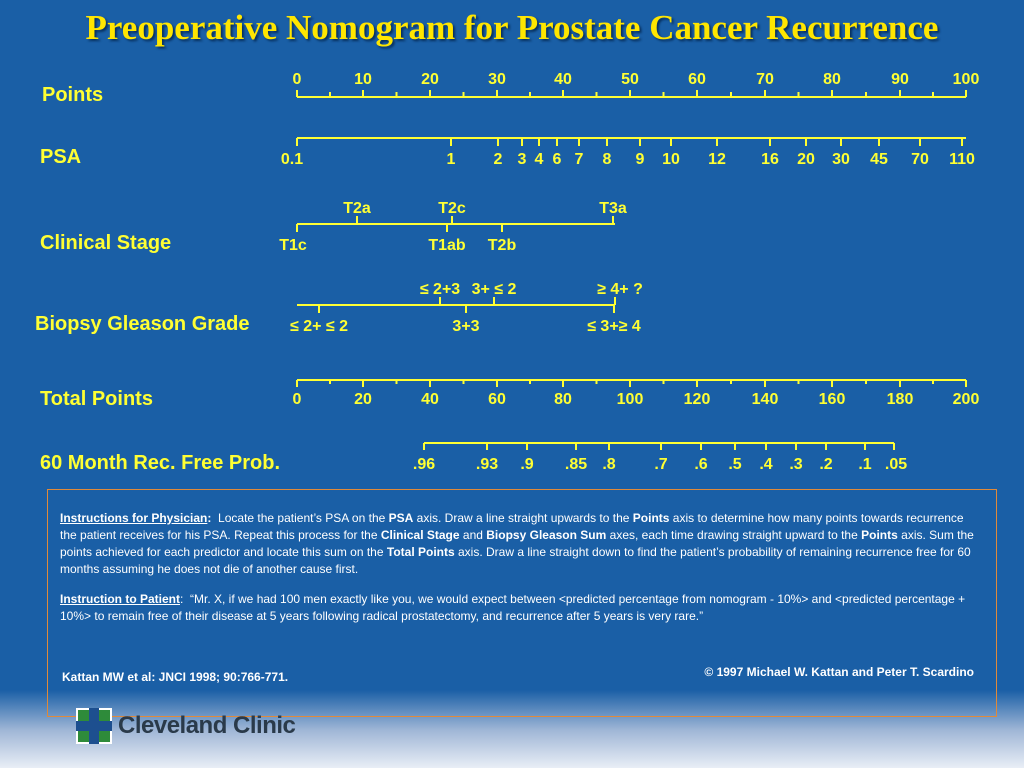 Image resolution: width=1024 pixels, height=768 pixels. I want to click on physician-text-1: Locate the patient’s PSA on the, so click(302, 518).